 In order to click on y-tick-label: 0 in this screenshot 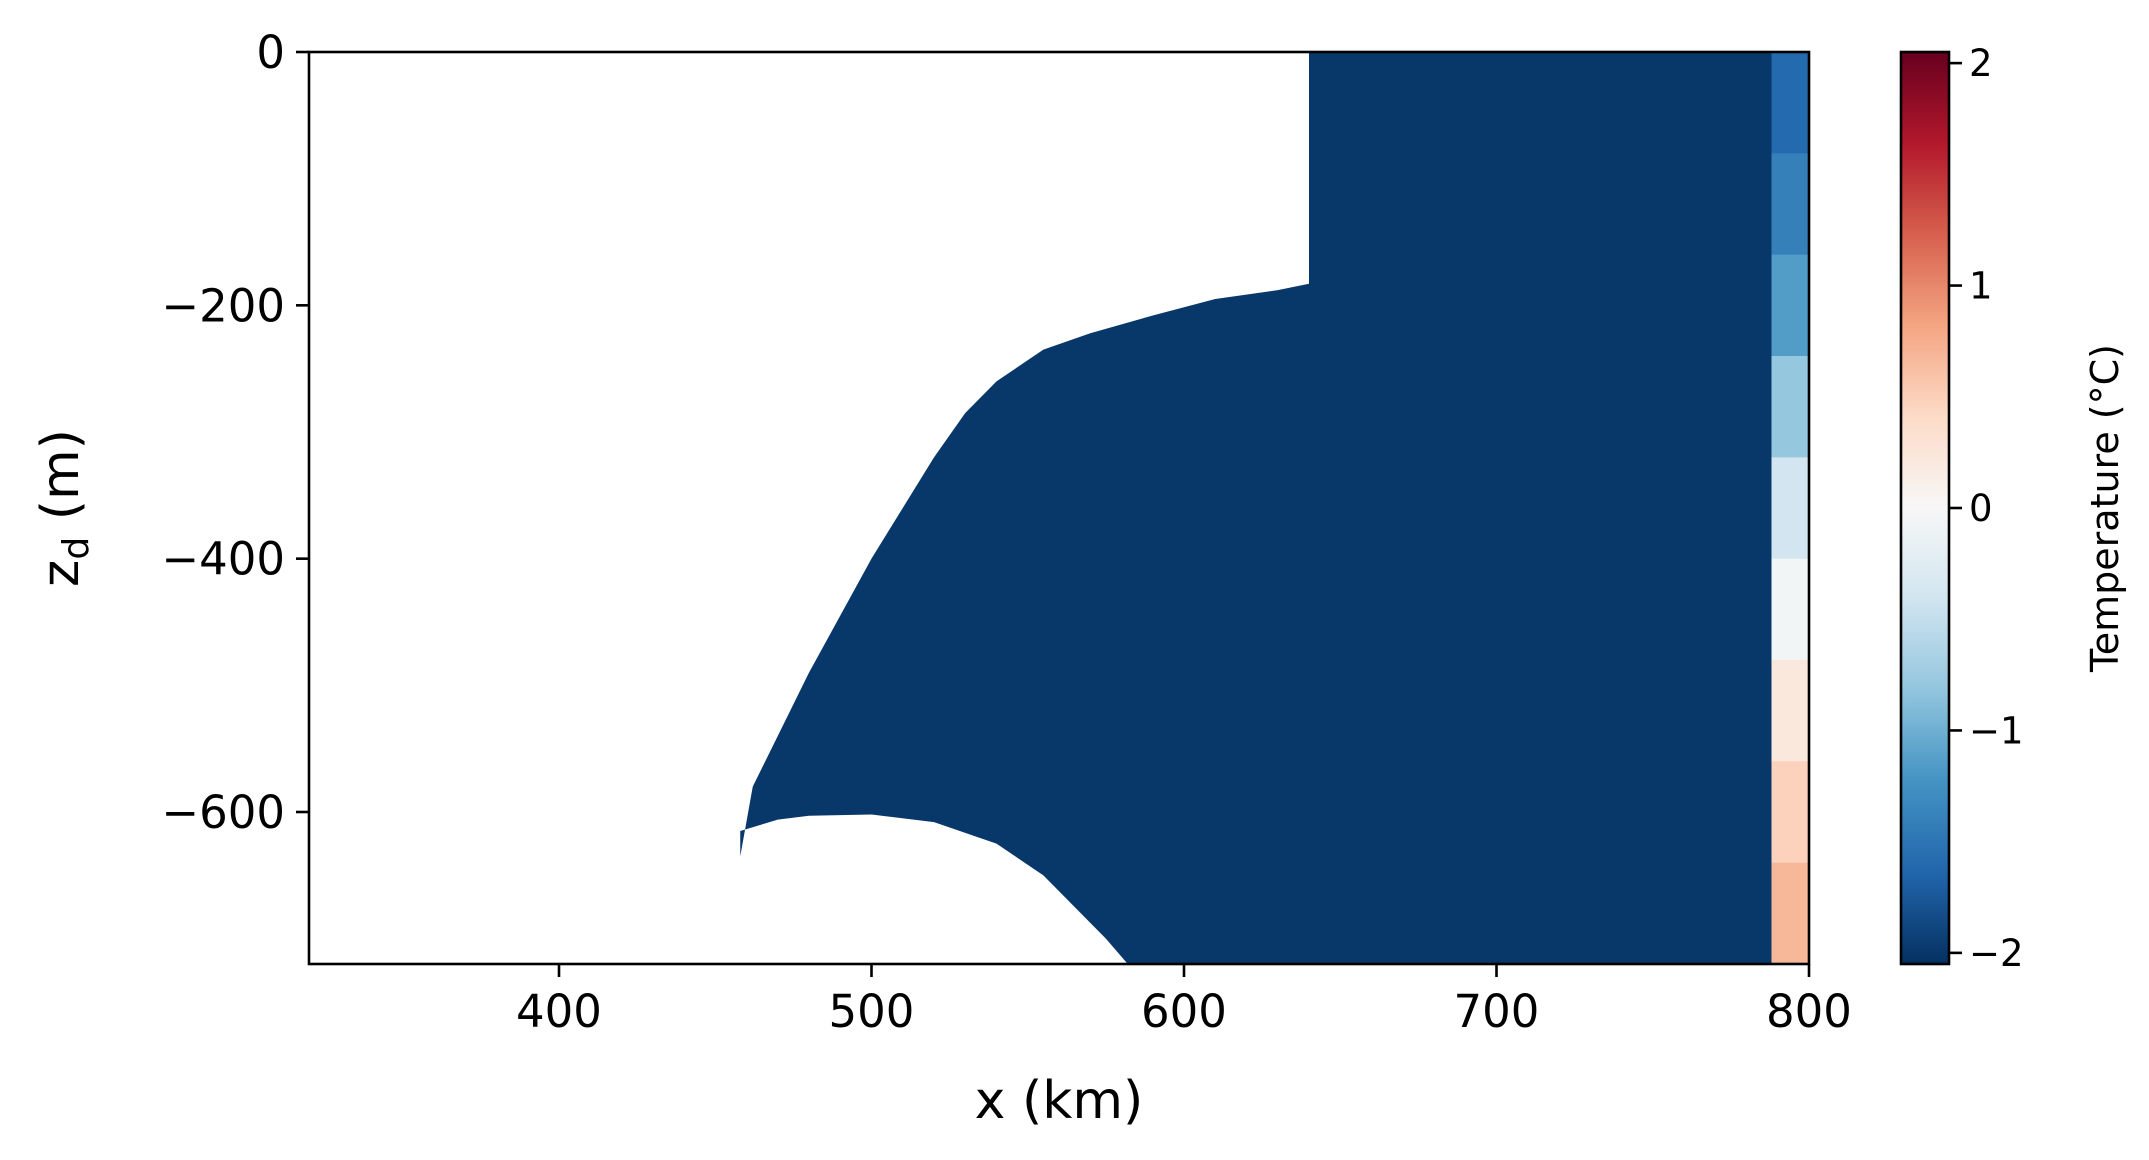, I will do `click(270, 52)`.